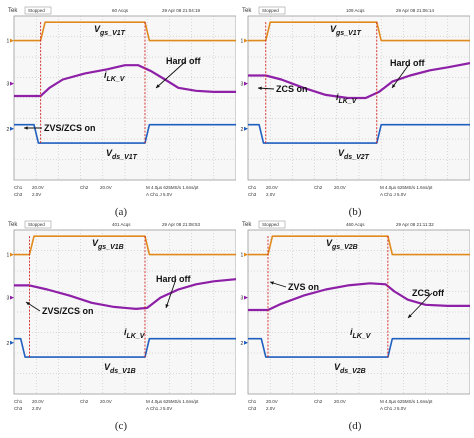  Describe the element at coordinates (354, 154) in the screenshot. I see `label-vds: Vds_V2T` at that location.